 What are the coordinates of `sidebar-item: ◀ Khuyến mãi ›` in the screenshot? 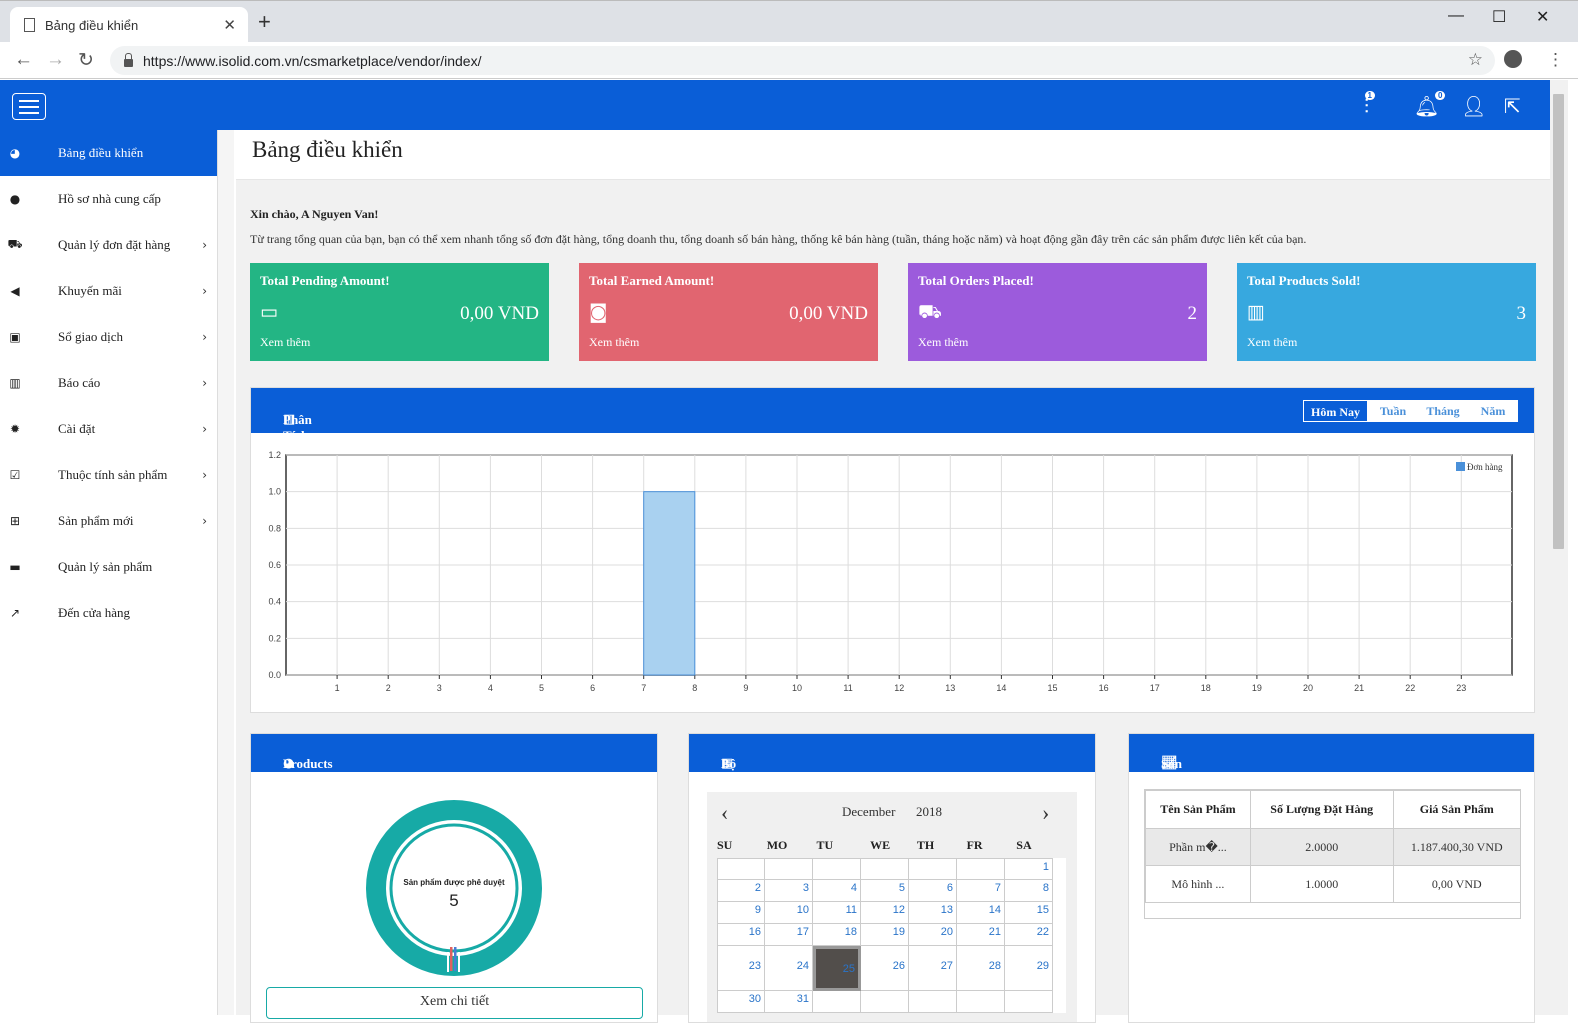 It's located at (108, 291).